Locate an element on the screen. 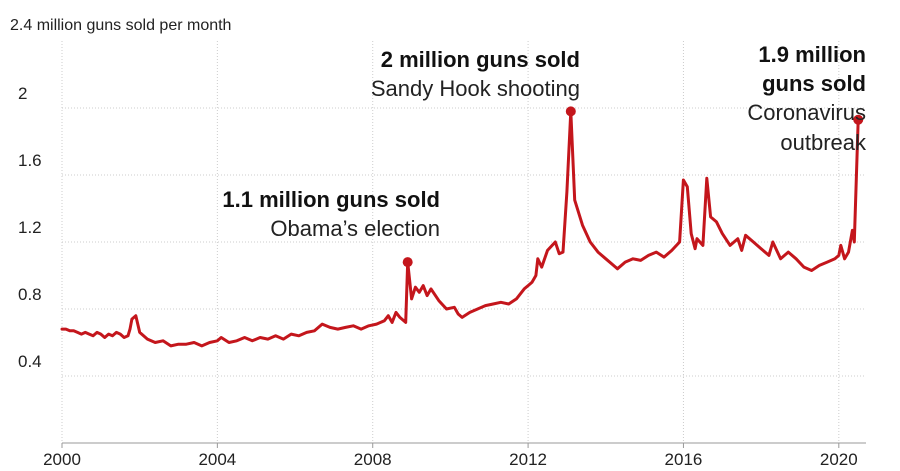 This screenshot has height=471, width=900. y-tick-label: 0.4 is located at coordinates (30, 361).